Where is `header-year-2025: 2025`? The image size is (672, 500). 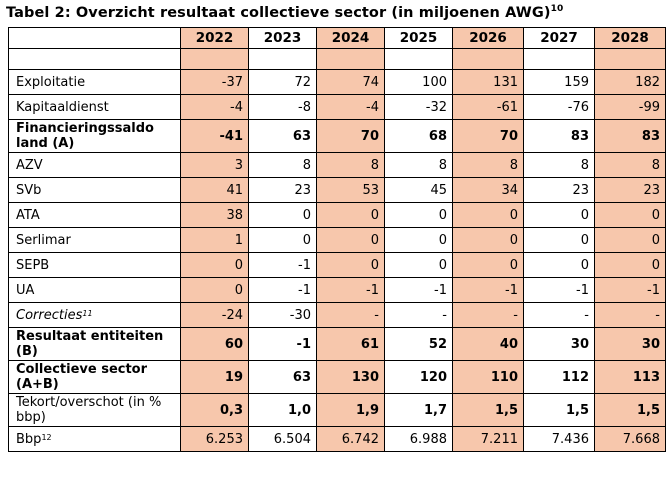 header-year-2025: 2025 is located at coordinates (418, 38).